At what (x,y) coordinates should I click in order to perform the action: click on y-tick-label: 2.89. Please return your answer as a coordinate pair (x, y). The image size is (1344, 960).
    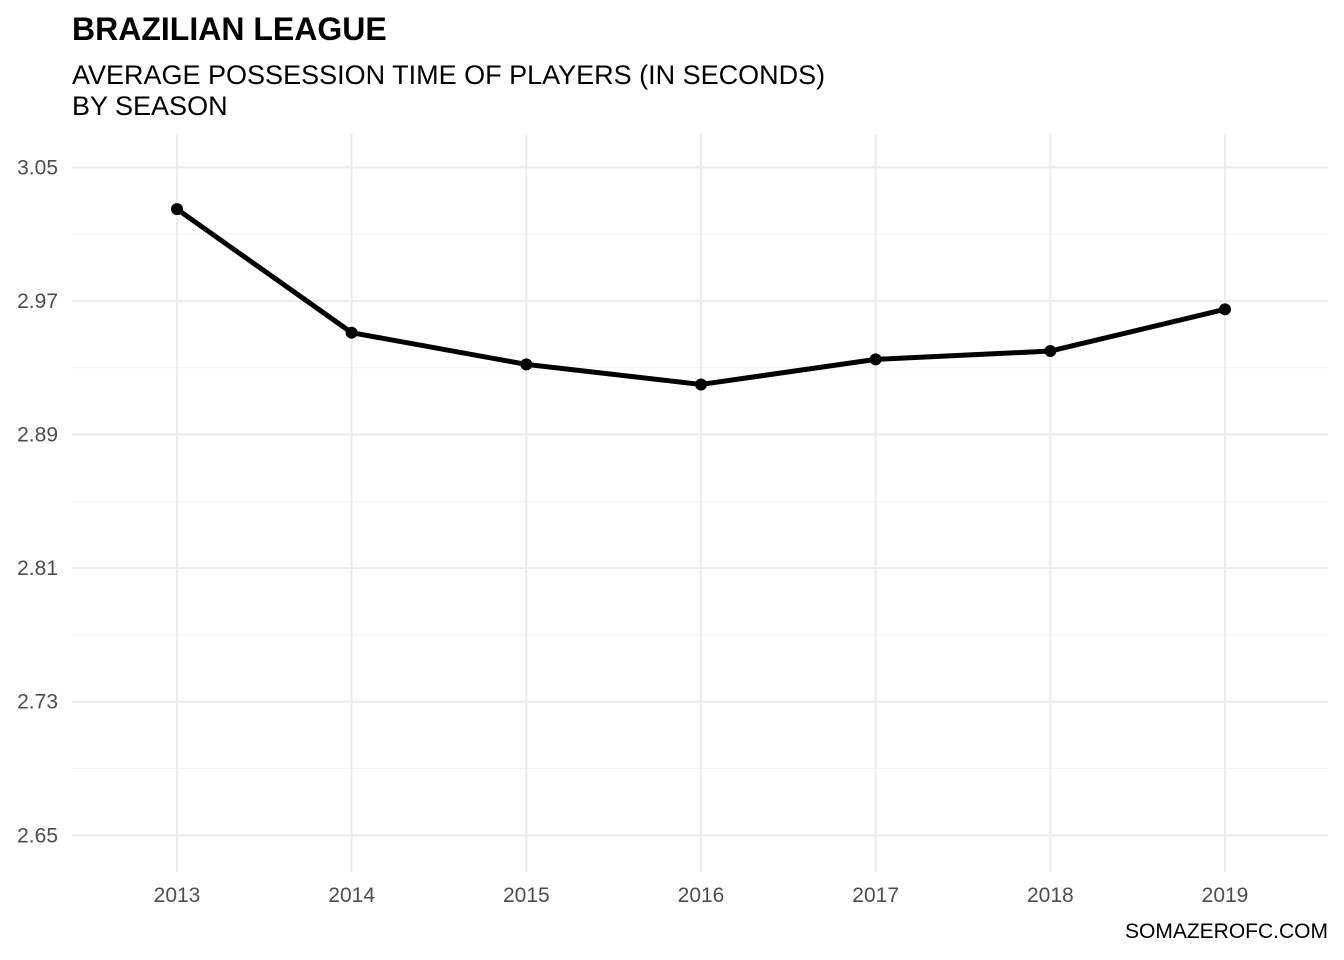
    Looking at the image, I should click on (37, 435).